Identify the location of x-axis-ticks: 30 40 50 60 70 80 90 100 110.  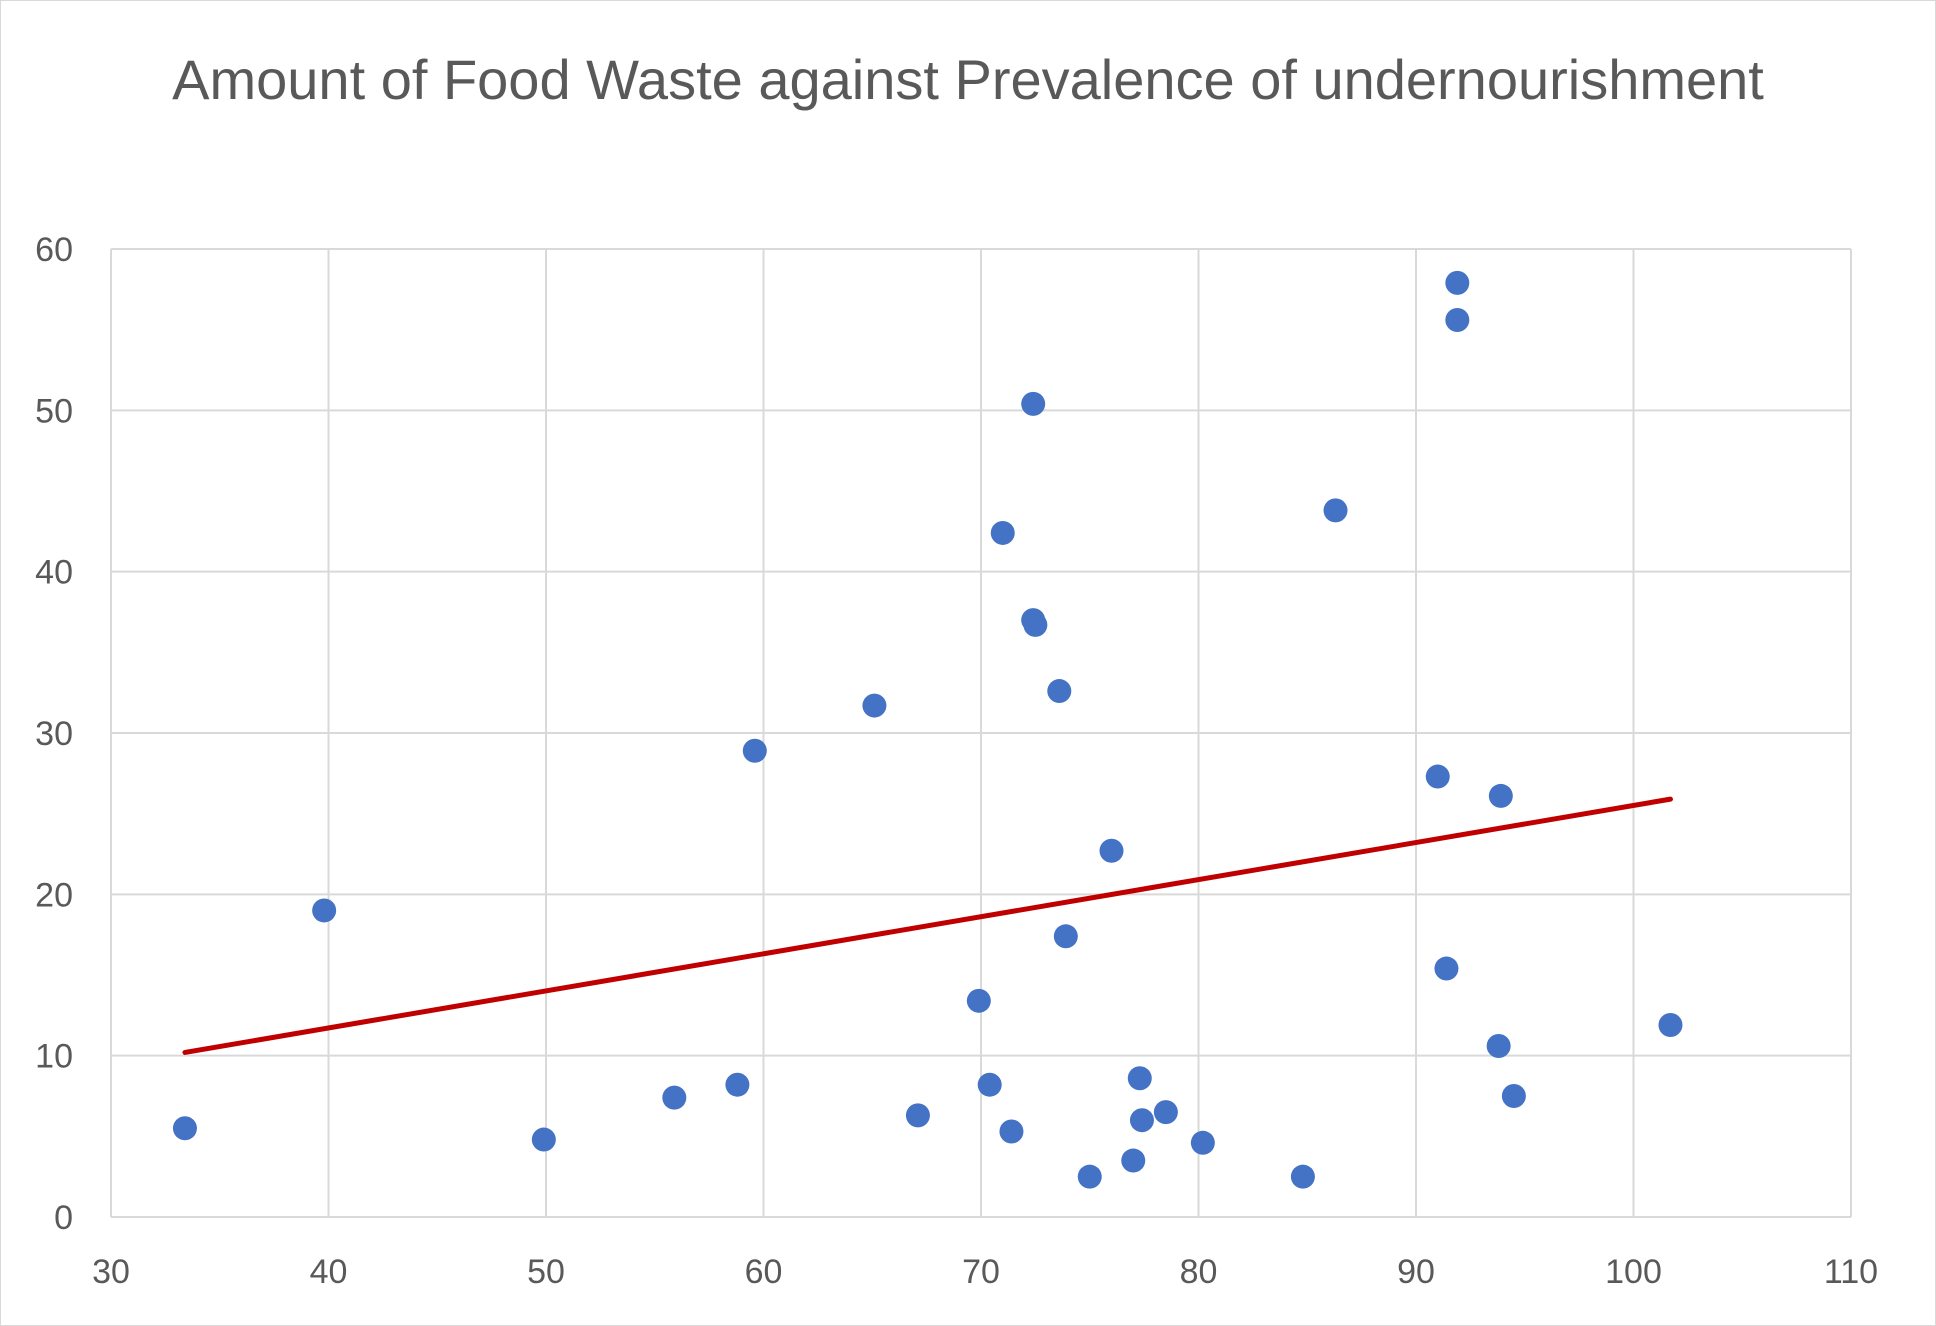
(985, 1272).